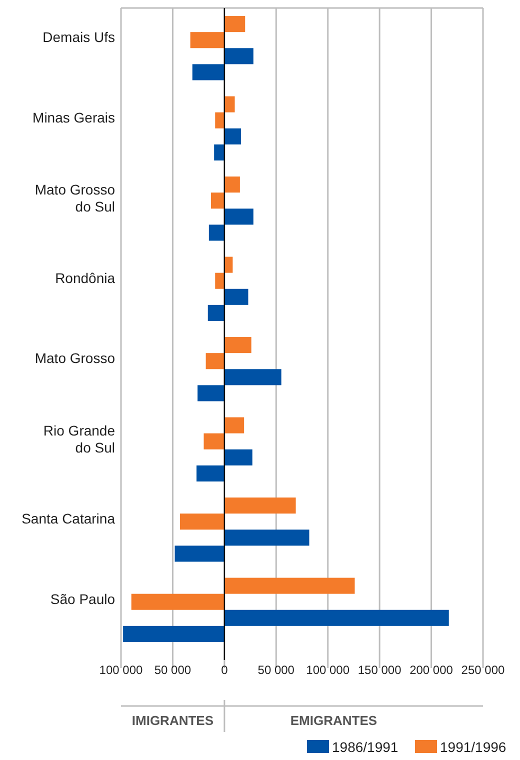  Describe the element at coordinates (224, 670) in the screenshot. I see `x-tick-label: 0` at that location.